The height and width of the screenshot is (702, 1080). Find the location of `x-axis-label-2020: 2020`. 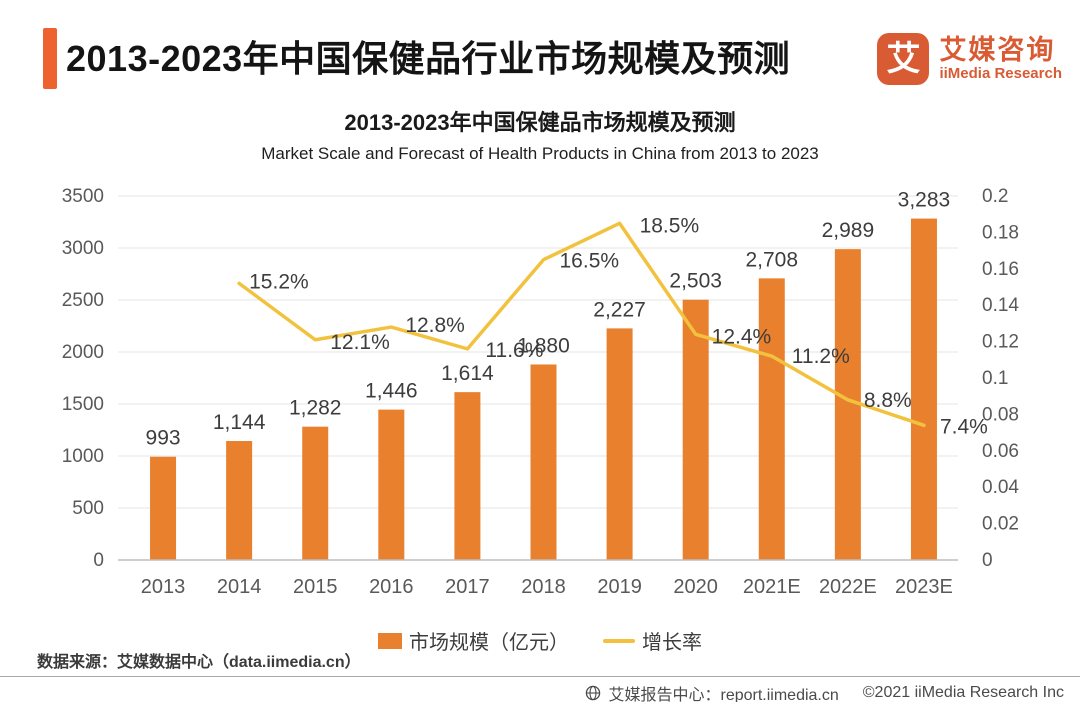

x-axis-label-2020: 2020 is located at coordinates (695, 587).